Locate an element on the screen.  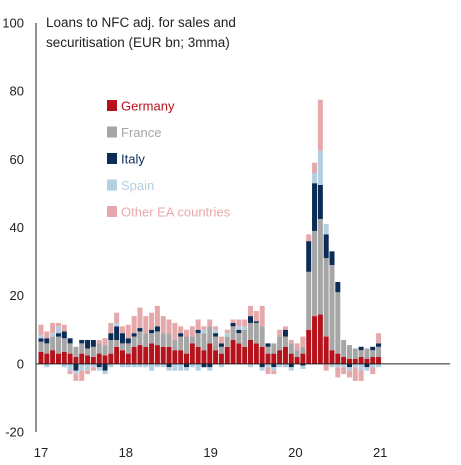
legend-entry-label: France is located at coordinates (141, 132).